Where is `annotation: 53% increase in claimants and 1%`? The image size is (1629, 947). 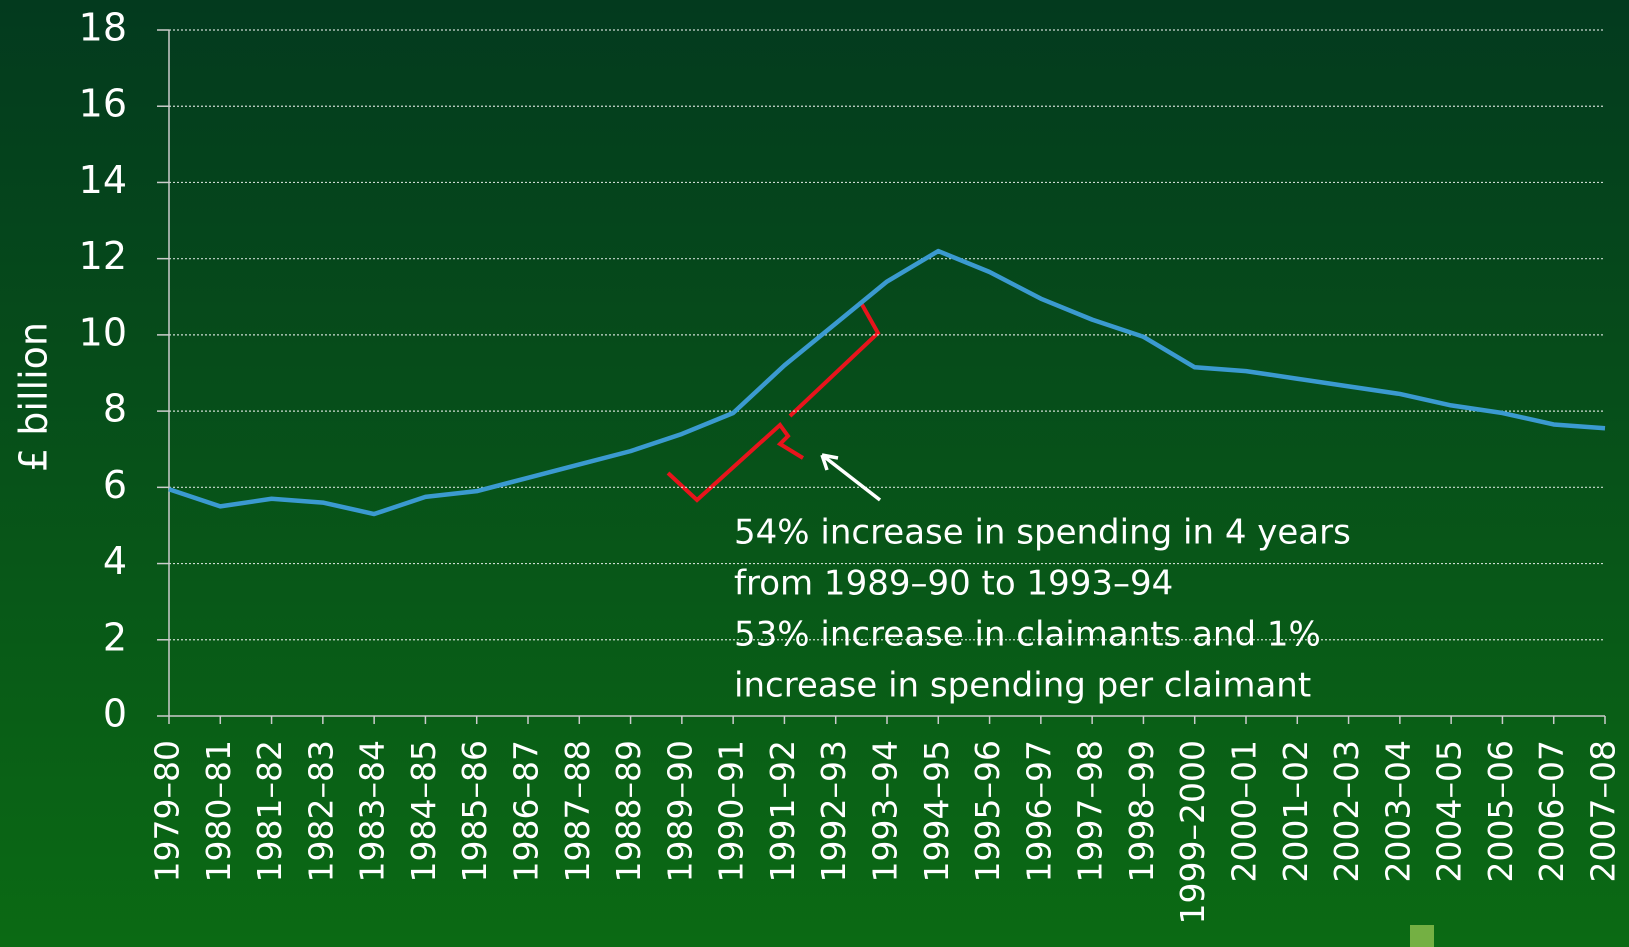 annotation: 53% increase in claimants and 1% is located at coordinates (1027, 635).